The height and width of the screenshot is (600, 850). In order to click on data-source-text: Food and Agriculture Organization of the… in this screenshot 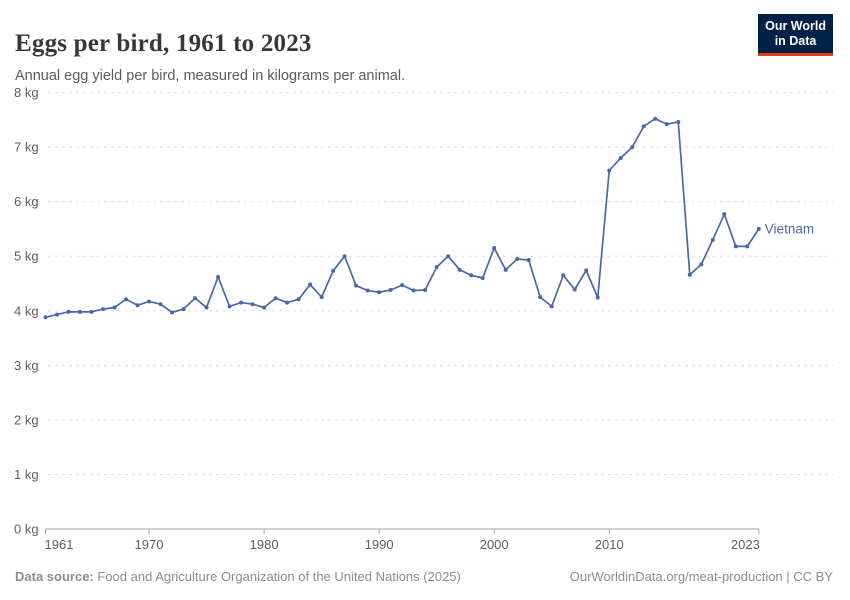, I will do `click(277, 576)`.